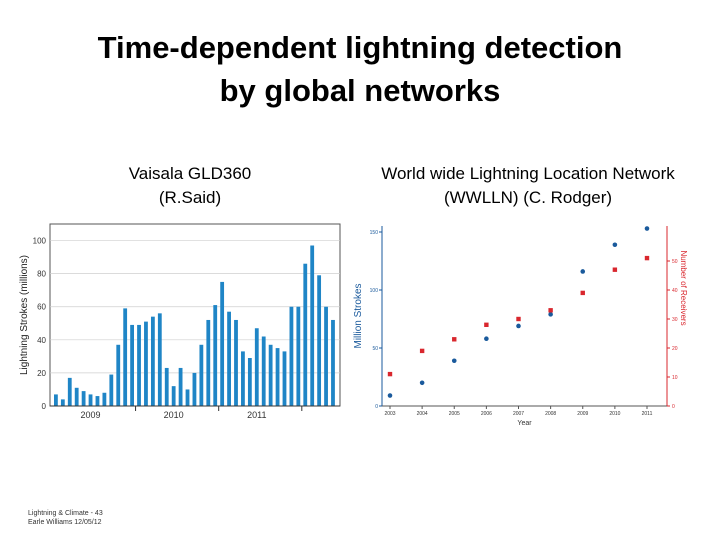  Describe the element at coordinates (524, 316) in the screenshot. I see `plot-area` at that location.